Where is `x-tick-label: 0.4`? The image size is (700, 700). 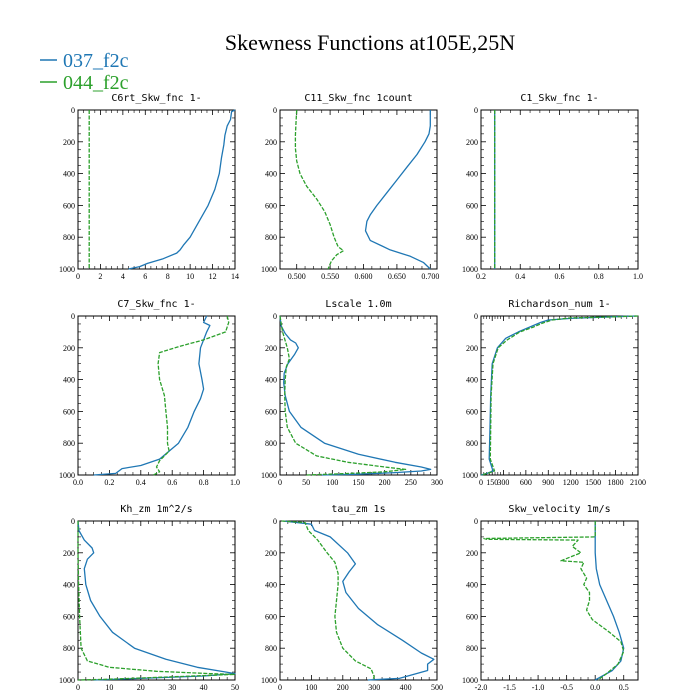
x-tick-label: 0.4 is located at coordinates (141, 482).